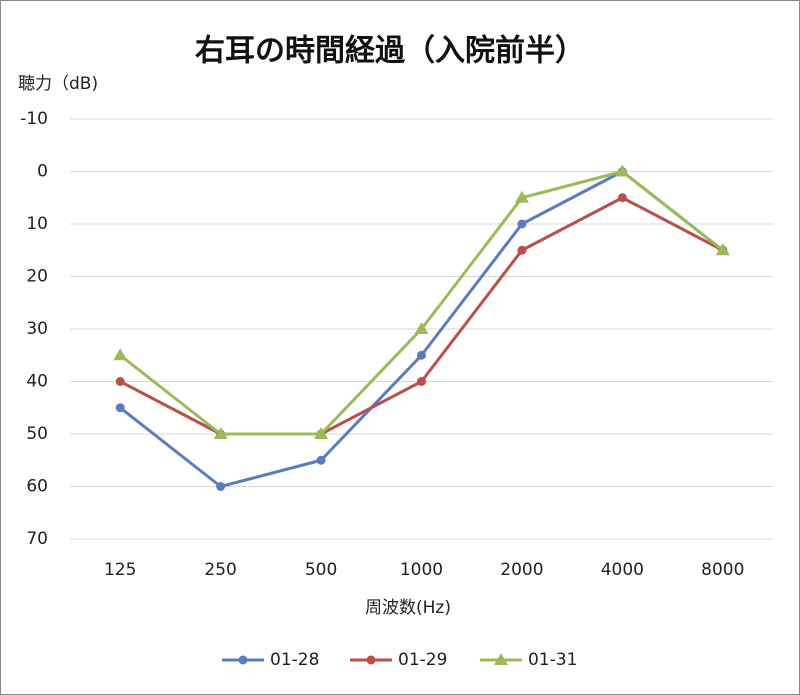 The width and height of the screenshot is (800, 695). What do you see at coordinates (58, 84) in the screenshot?
I see `y-axis-label: 聴力（dB)` at bounding box center [58, 84].